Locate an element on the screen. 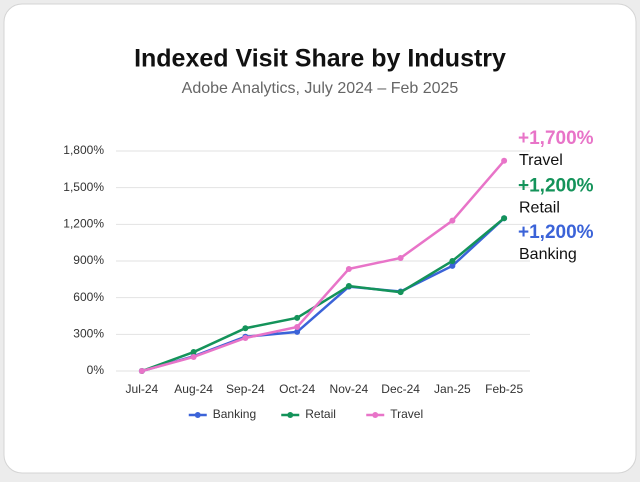 Image resolution: width=640 pixels, height=482 pixels. legend-label: Banking is located at coordinates (234, 414).